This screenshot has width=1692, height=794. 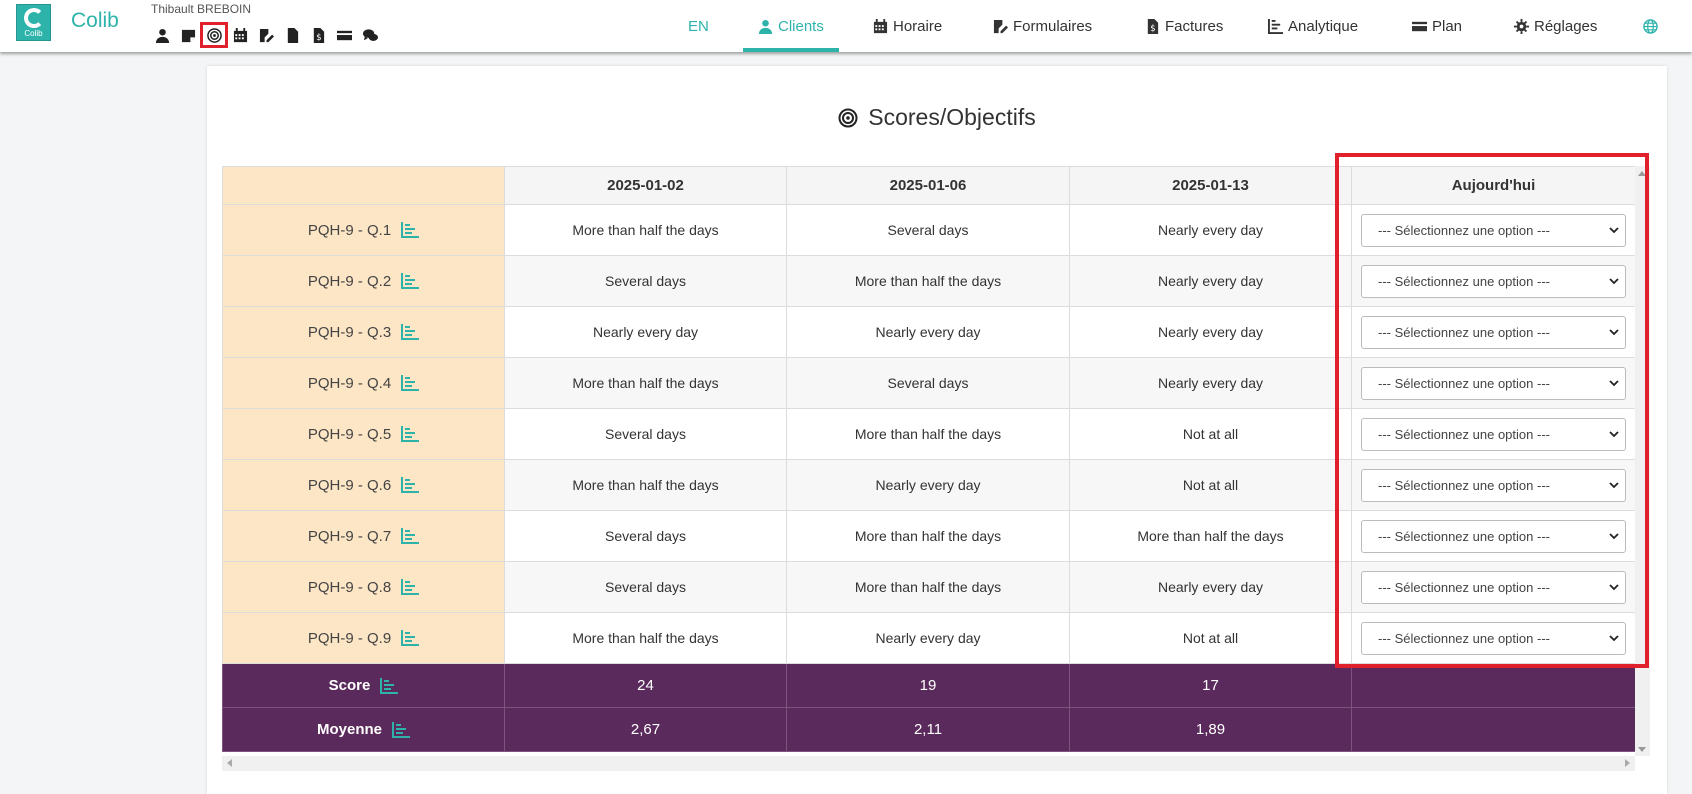 I want to click on app-name: Colib, so click(x=95, y=20).